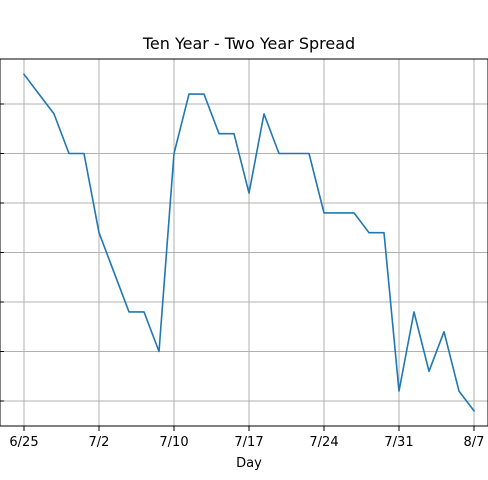 The height and width of the screenshot is (480, 488). I want to click on x-tick-label: 7/24, so click(323, 442).